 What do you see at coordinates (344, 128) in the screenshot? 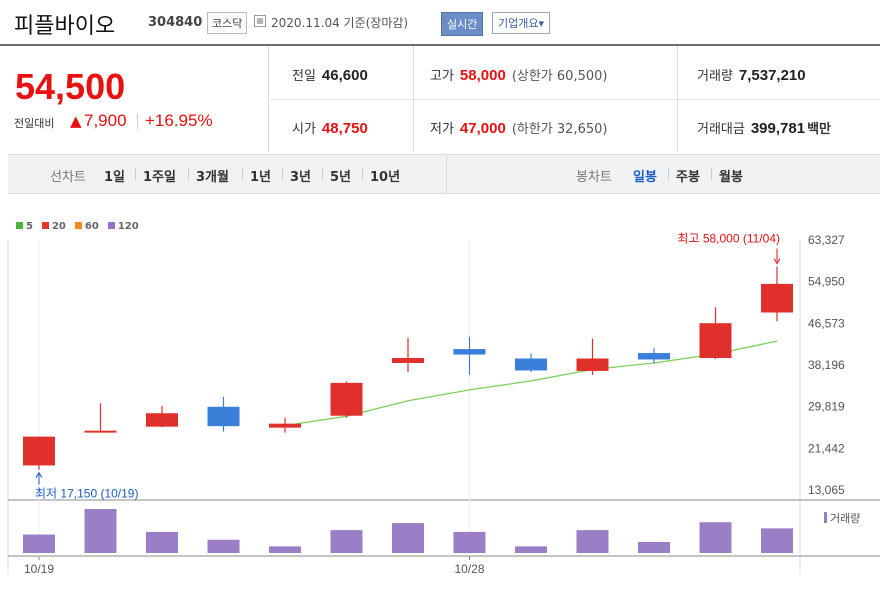
I see `stat-value: 48,750` at bounding box center [344, 128].